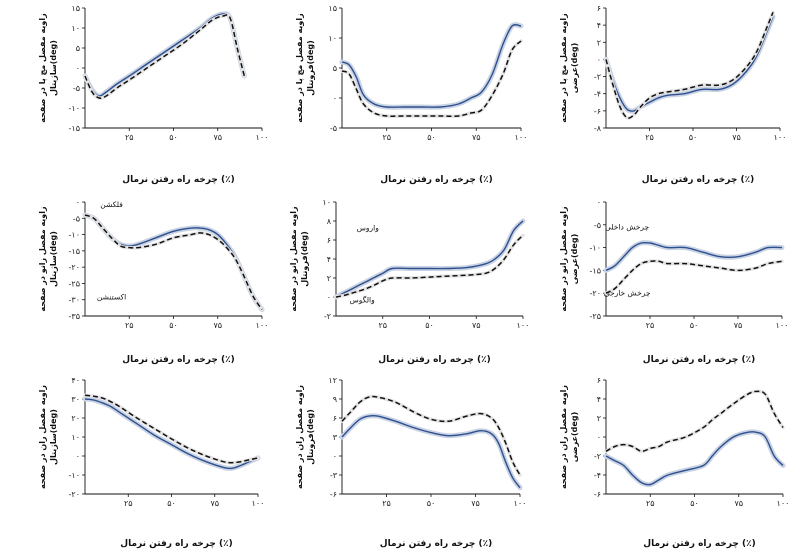  What do you see at coordinates (74, 494) in the screenshot?
I see `y-tick-label: -۲۰` at bounding box center [74, 494].